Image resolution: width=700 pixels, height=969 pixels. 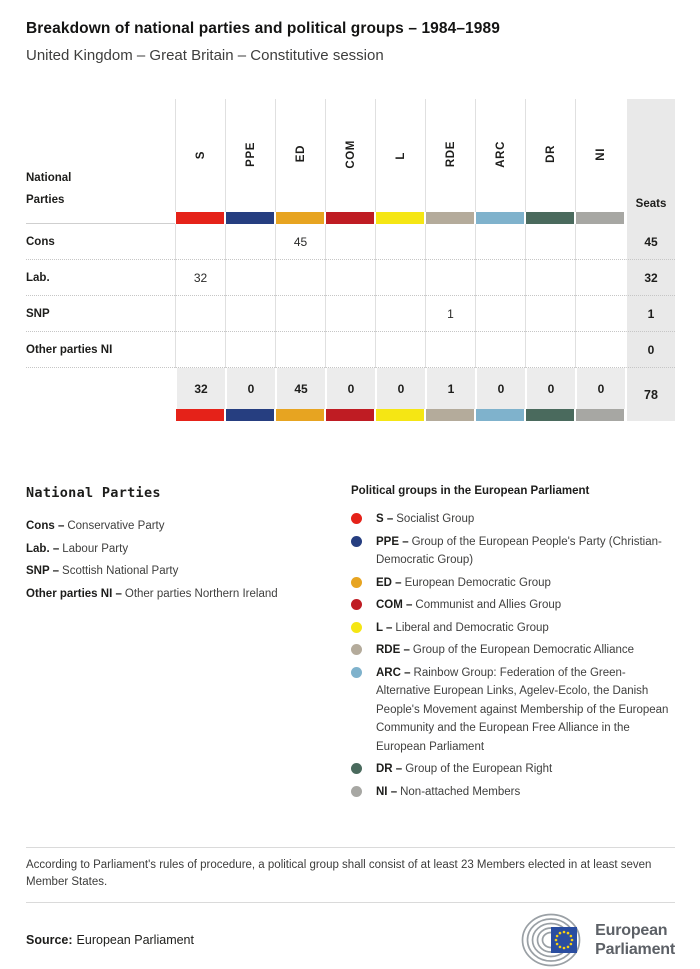 I want to click on legend-term: Other parties NI –, so click(x=74, y=593).